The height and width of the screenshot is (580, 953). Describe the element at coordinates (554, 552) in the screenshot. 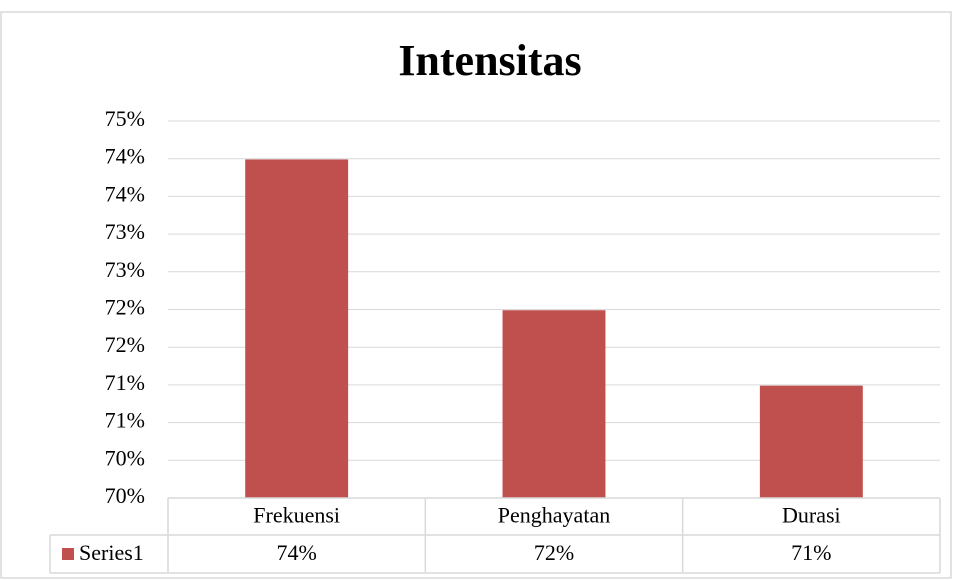

I see `data-label: 72%` at that location.